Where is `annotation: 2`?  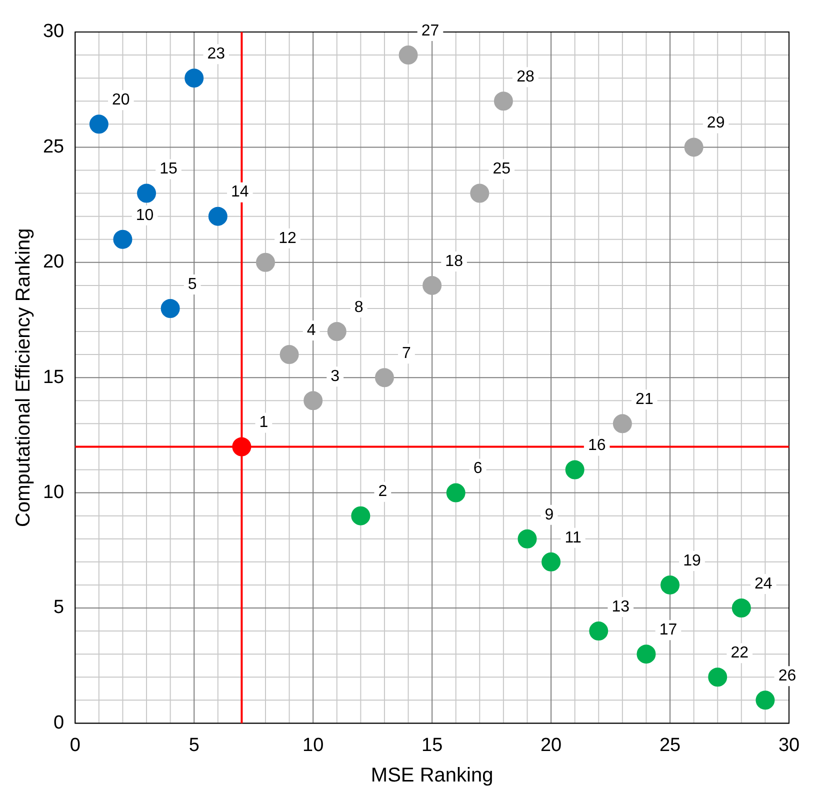
annotation: 2 is located at coordinates (383, 491).